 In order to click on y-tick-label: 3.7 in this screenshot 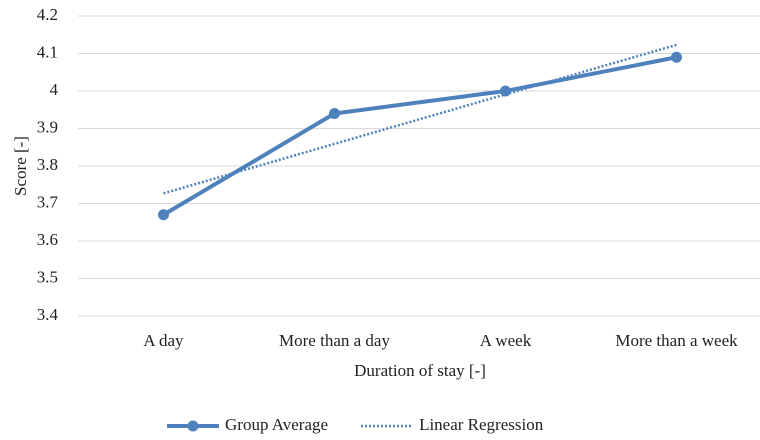, I will do `click(48, 201)`.